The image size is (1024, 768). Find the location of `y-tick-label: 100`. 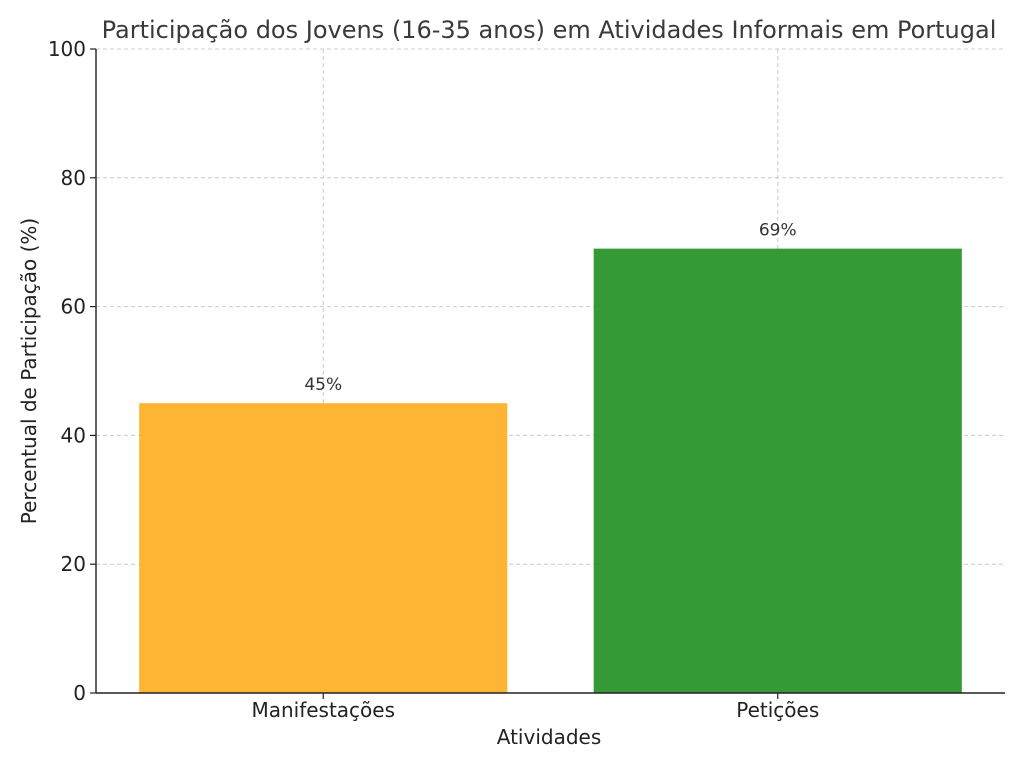

y-tick-label: 100 is located at coordinates (67, 49).